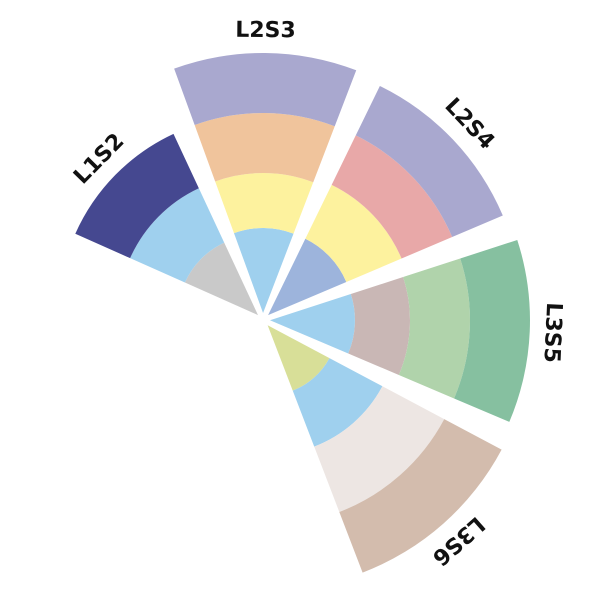  I want to click on sector-label: L2S3, so click(265, 31).